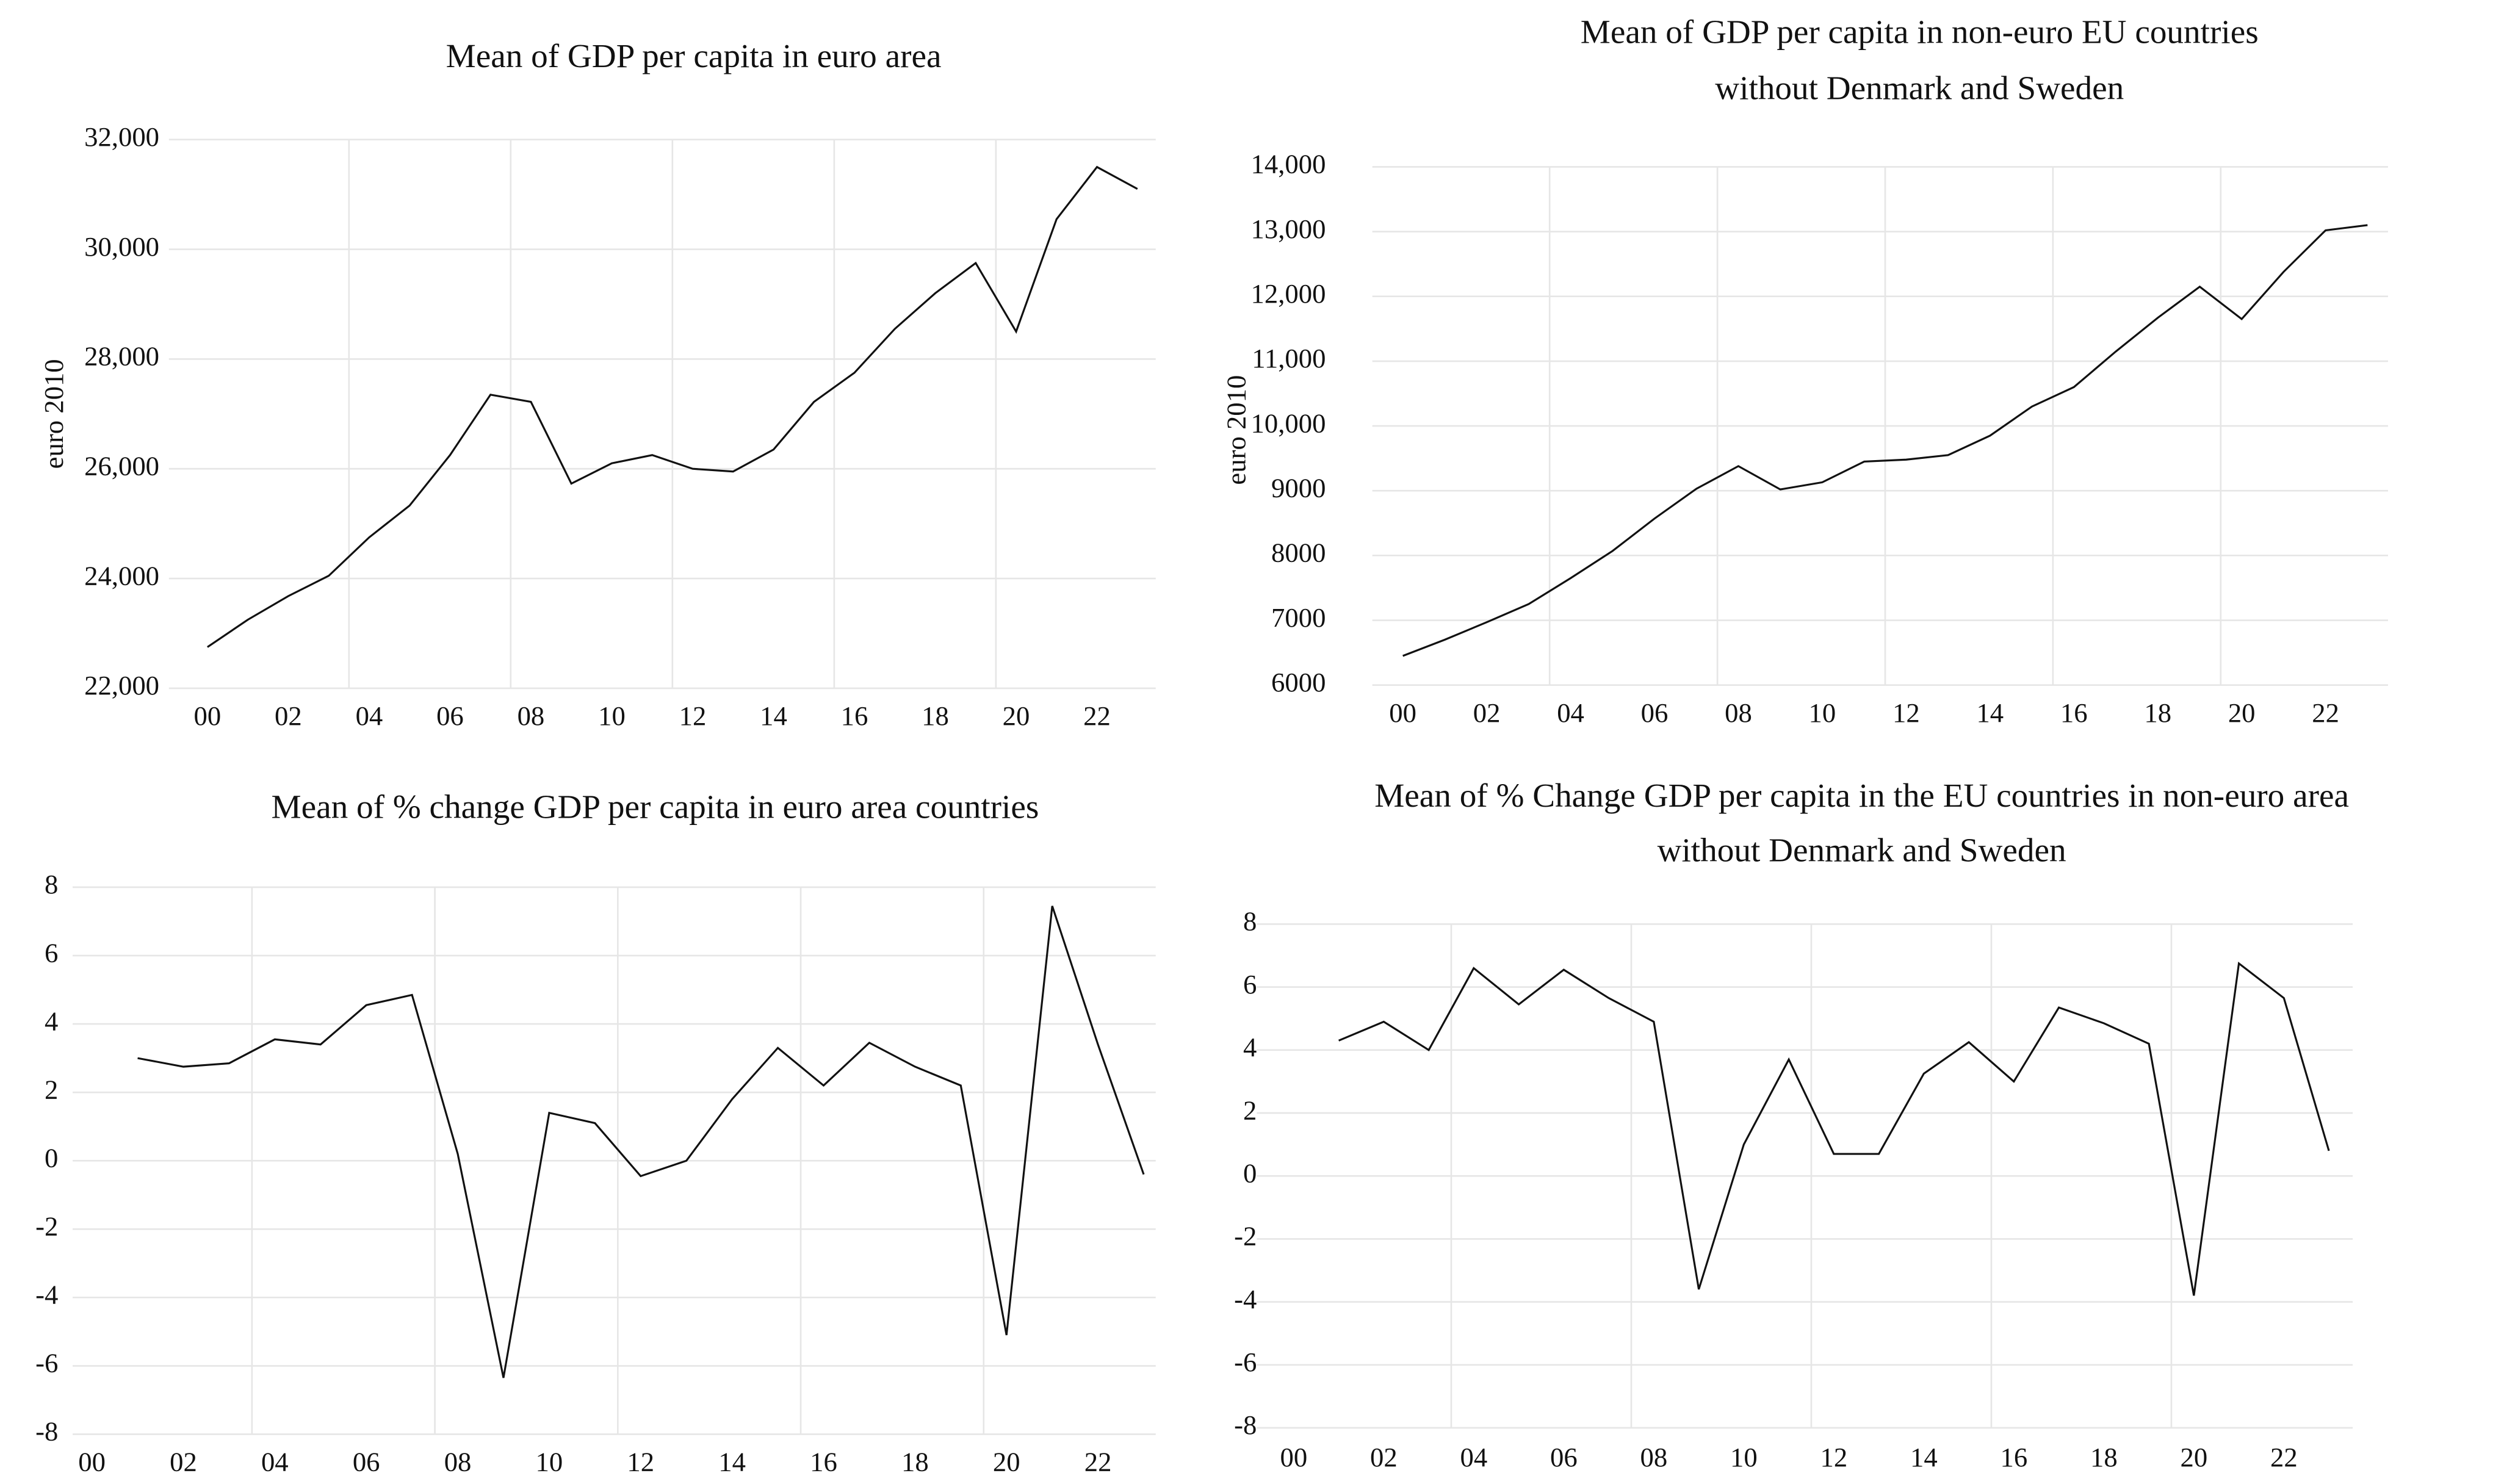 This screenshot has height=1484, width=2504. I want to click on y-tick-label: 32,000, so click(121, 136).